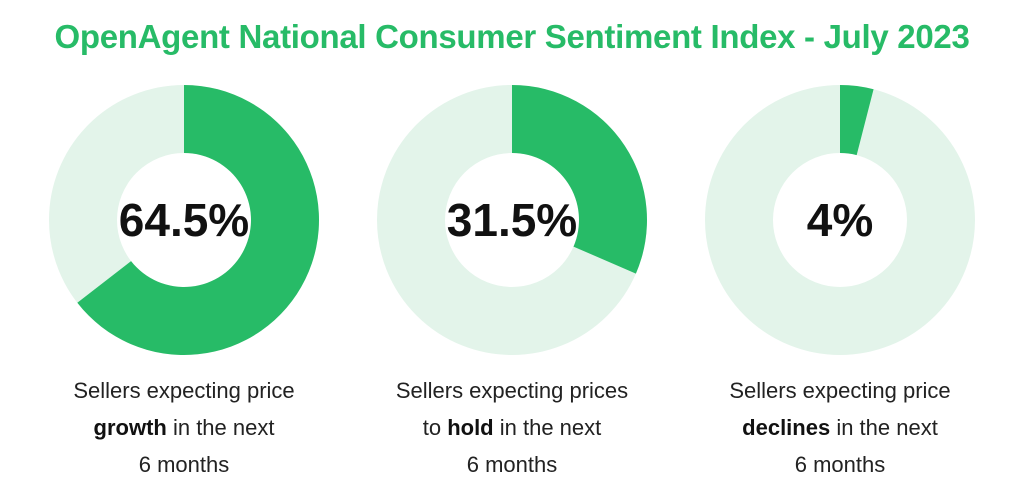 This screenshot has width=1024, height=496. What do you see at coordinates (786, 427) in the screenshot?
I see `caption-keyword: declines` at bounding box center [786, 427].